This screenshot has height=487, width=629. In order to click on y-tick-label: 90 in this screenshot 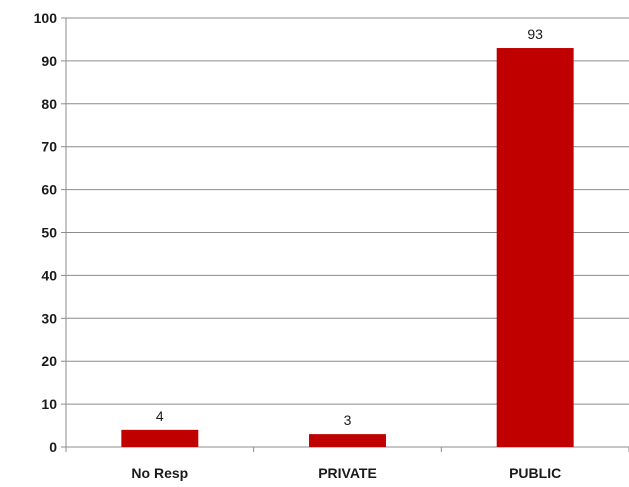, I will do `click(49, 61)`.